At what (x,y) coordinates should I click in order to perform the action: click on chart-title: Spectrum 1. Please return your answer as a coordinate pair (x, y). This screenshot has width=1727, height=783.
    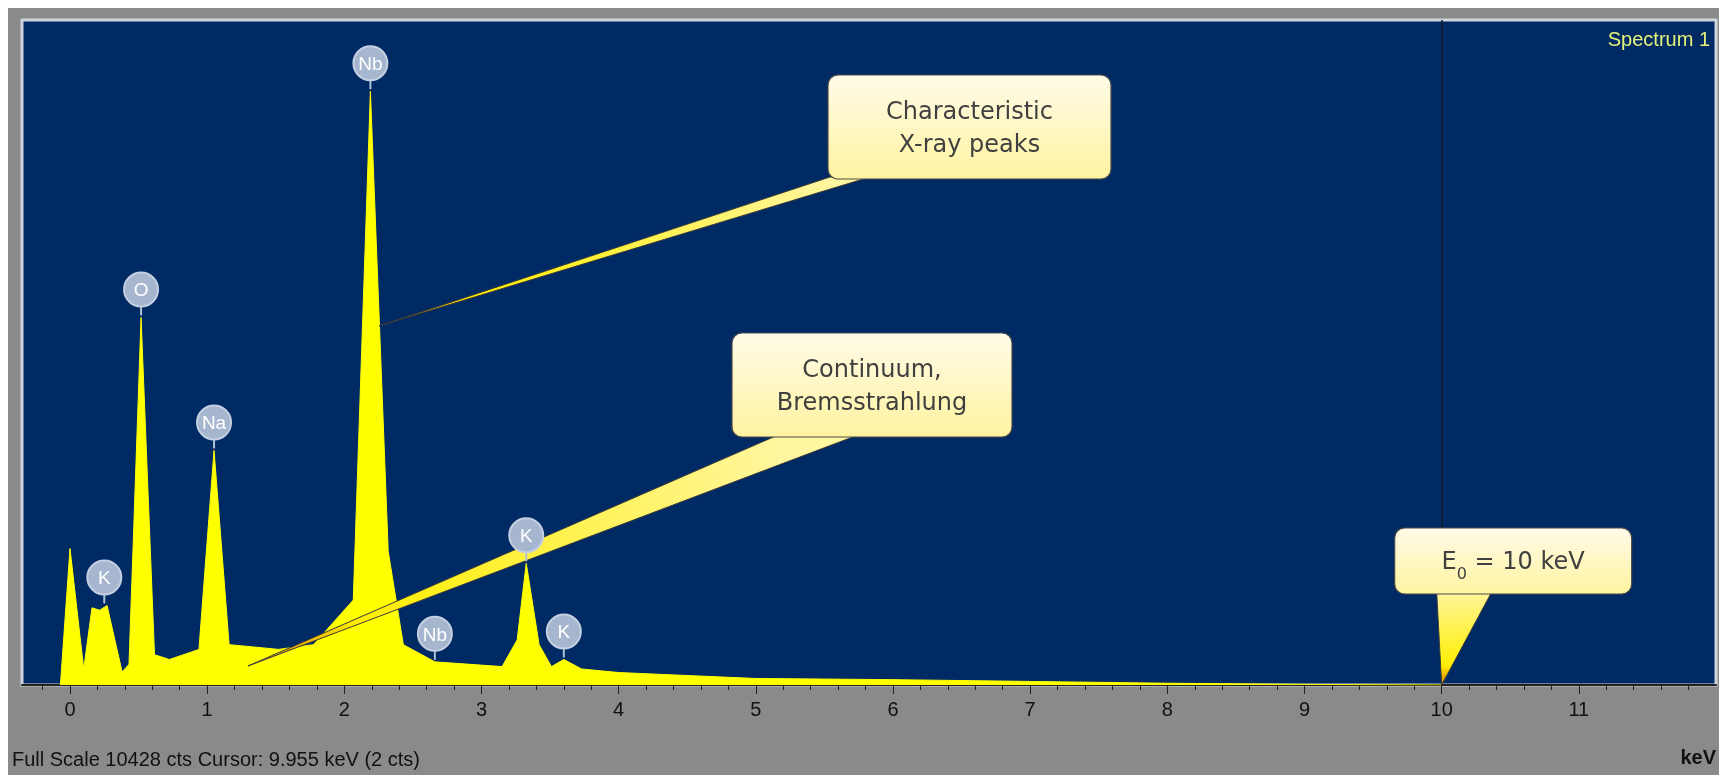
    Looking at the image, I should click on (1658, 39).